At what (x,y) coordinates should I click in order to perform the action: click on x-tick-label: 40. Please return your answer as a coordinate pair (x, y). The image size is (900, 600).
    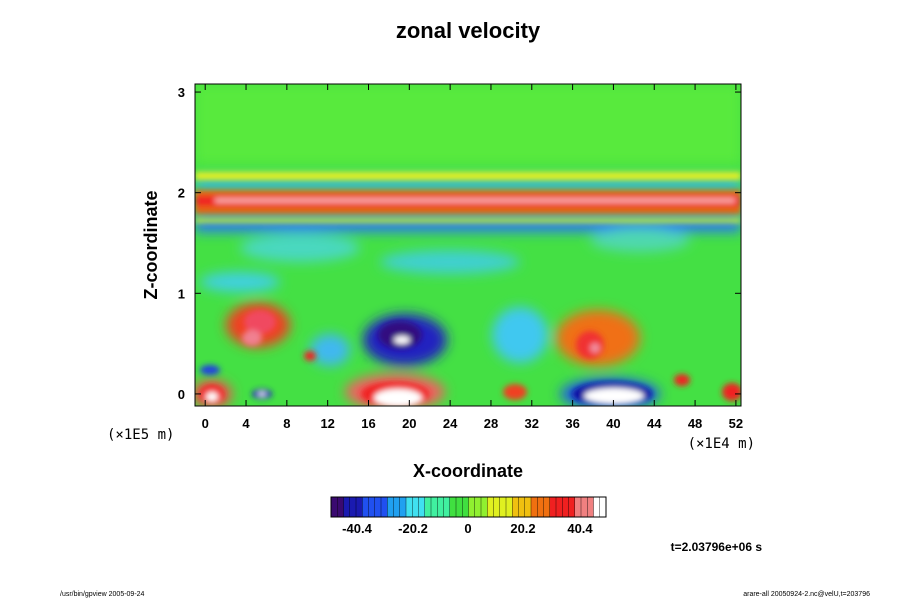
    Looking at the image, I should click on (613, 423).